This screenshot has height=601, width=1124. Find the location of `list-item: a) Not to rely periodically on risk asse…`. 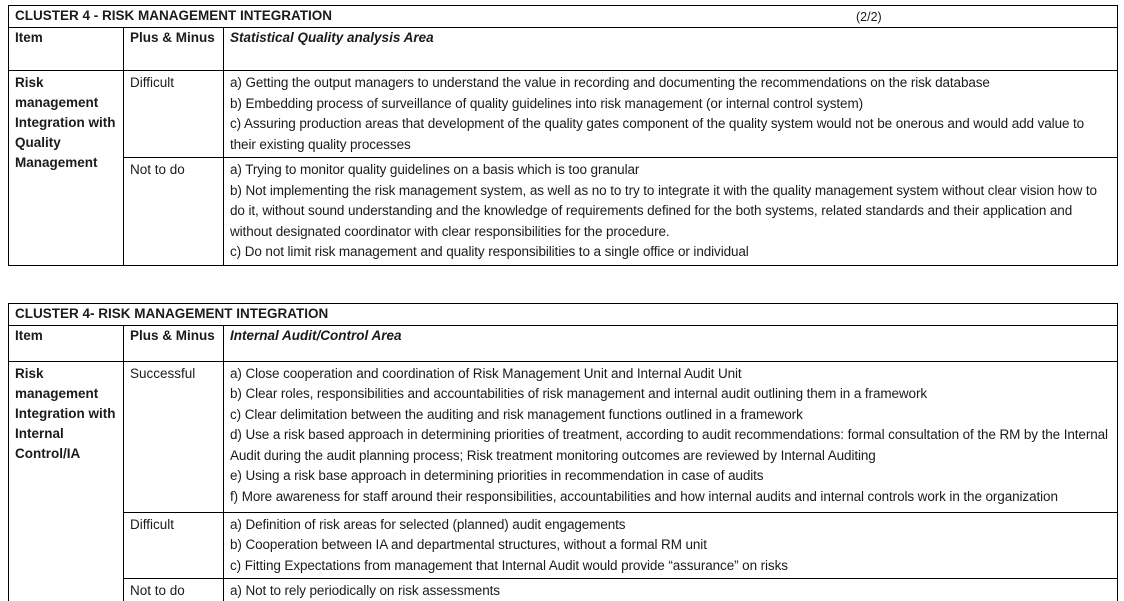

list-item: a) Not to rely periodically on risk asse… is located at coordinates (365, 590).